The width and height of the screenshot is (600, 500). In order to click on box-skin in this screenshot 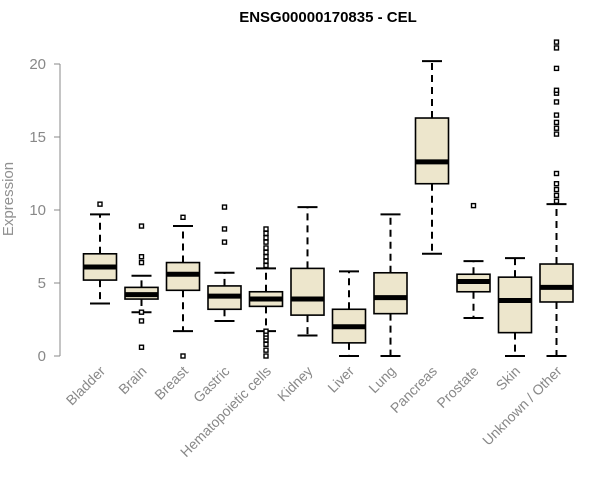, I will do `click(515, 307)`.